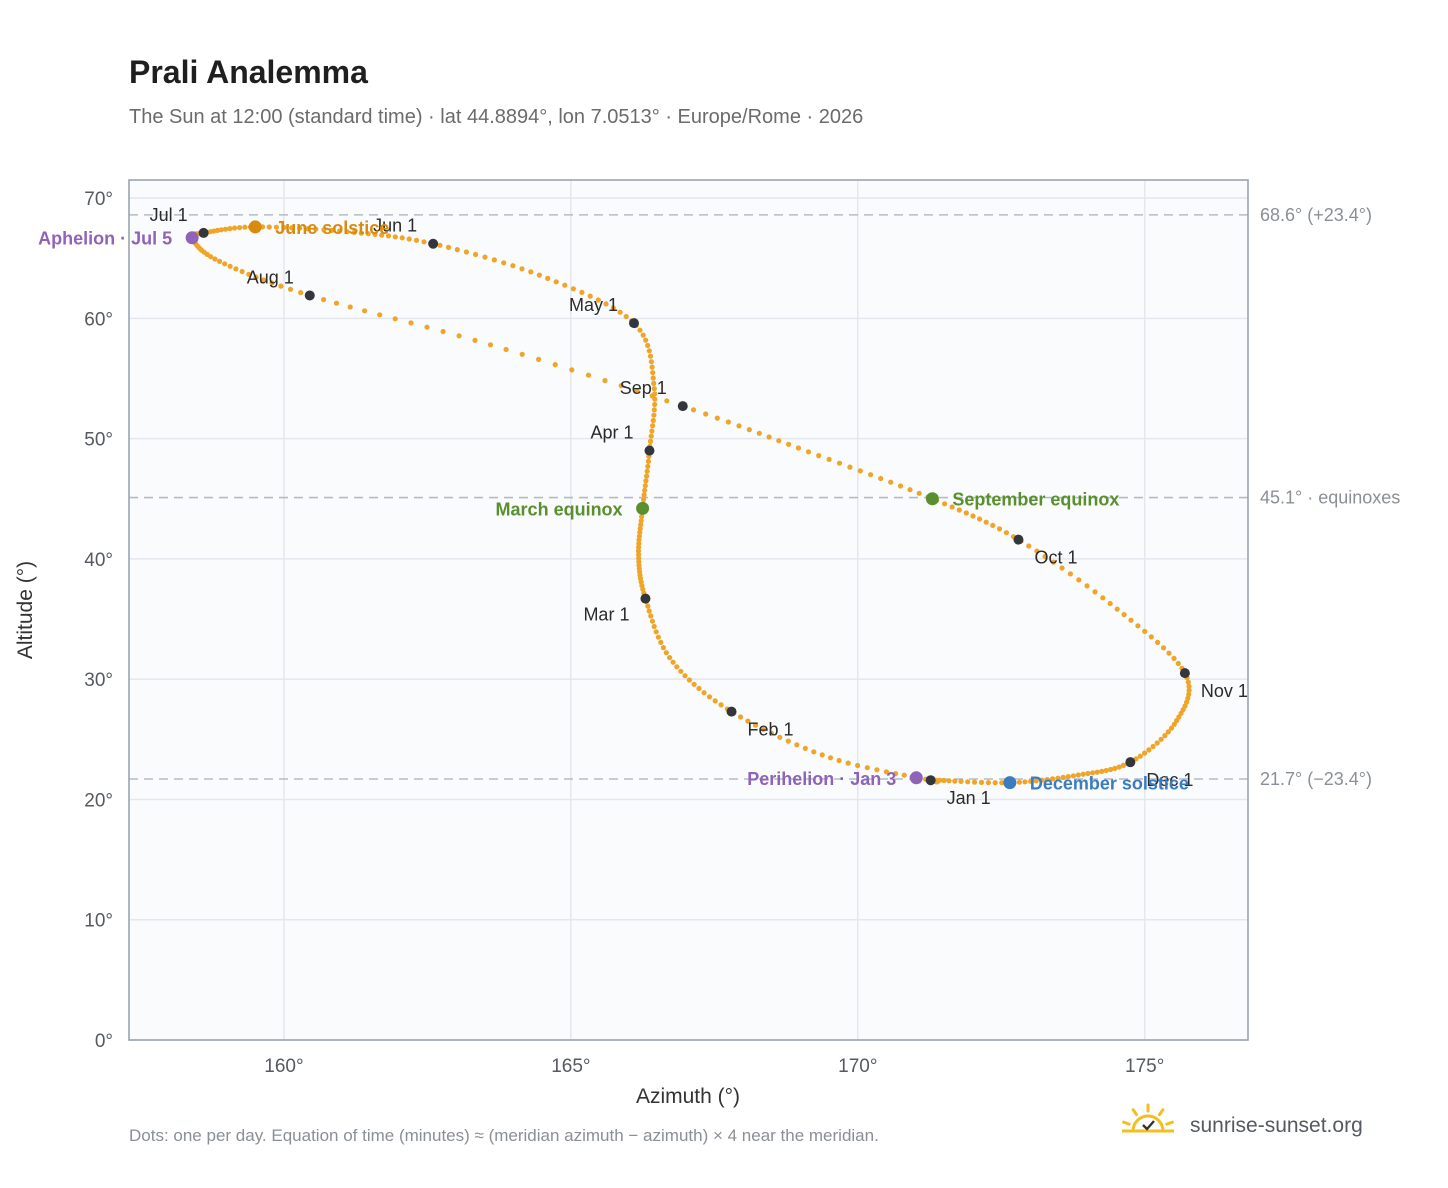  I want to click on y-tick-label: 0°, so click(104, 1041).